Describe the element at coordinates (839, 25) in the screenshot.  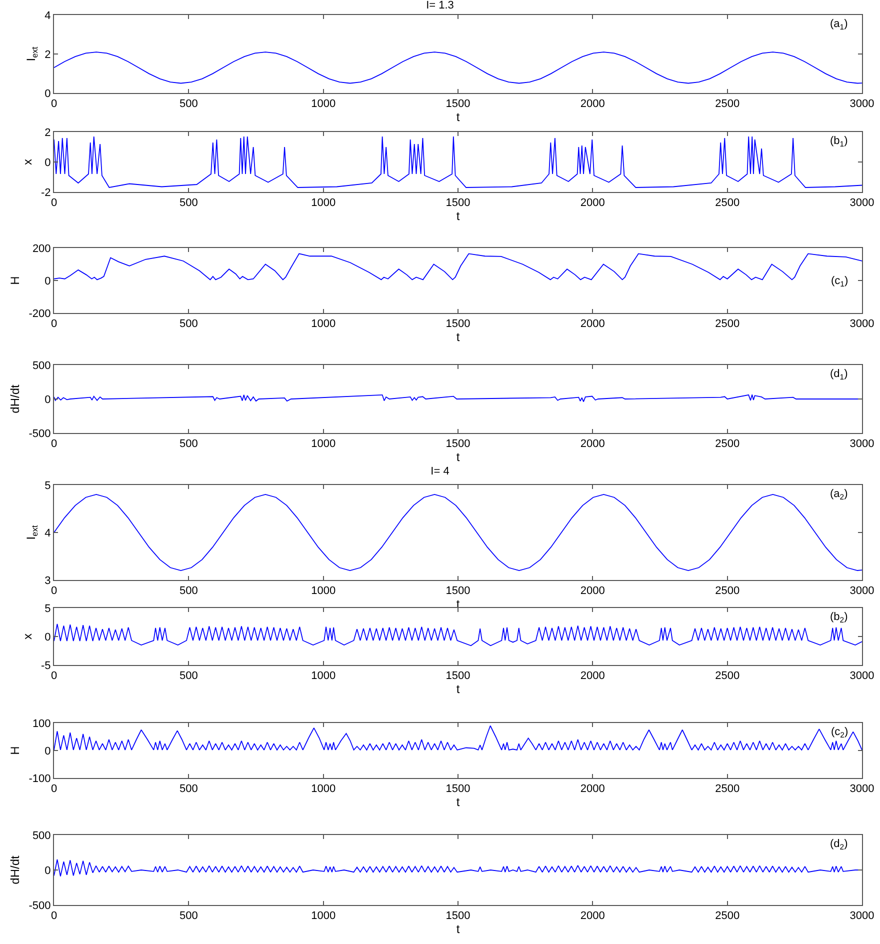
I see `annotation: (a$_{1}$)` at that location.